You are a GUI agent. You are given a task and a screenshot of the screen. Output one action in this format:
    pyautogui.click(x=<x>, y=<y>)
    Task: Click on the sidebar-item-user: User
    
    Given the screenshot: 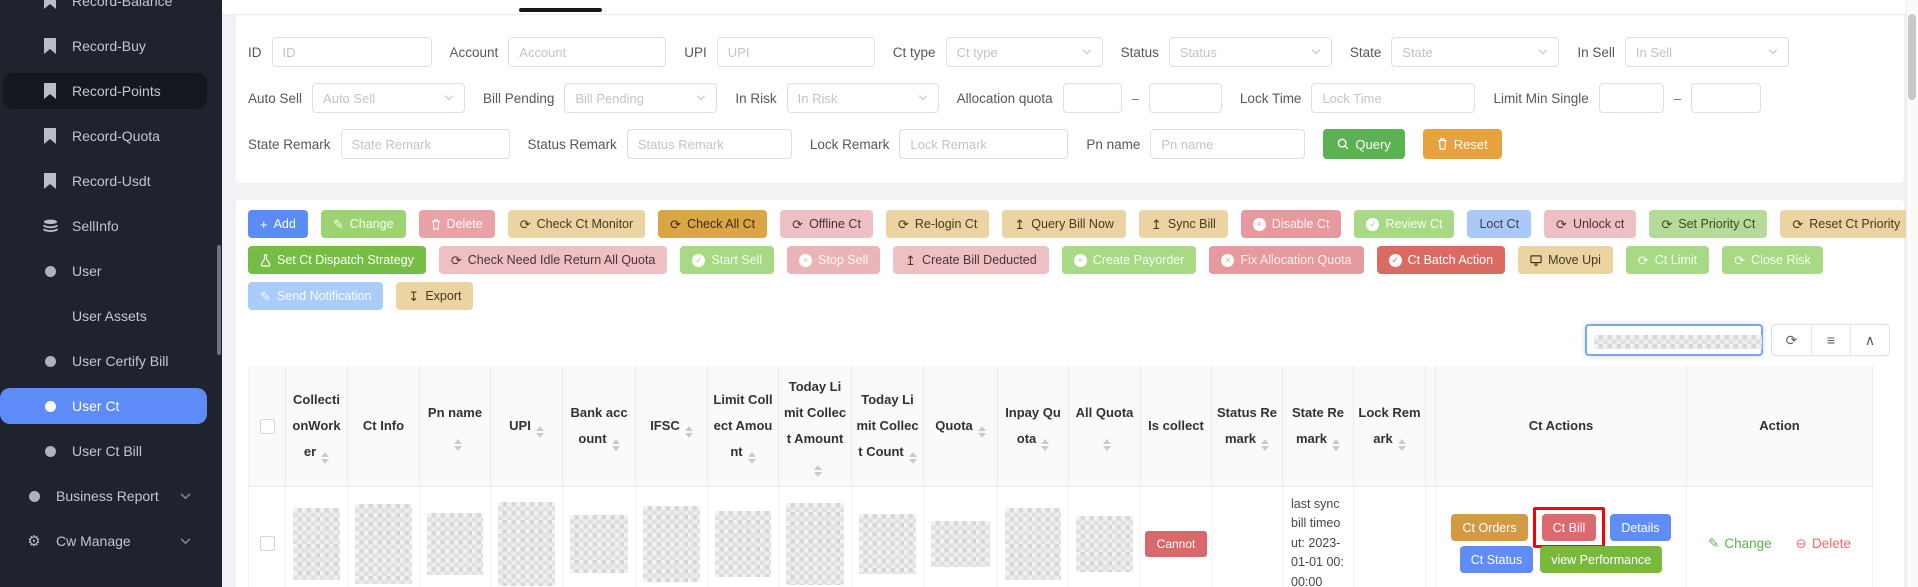 What is the action you would take?
    pyautogui.click(x=103, y=271)
    